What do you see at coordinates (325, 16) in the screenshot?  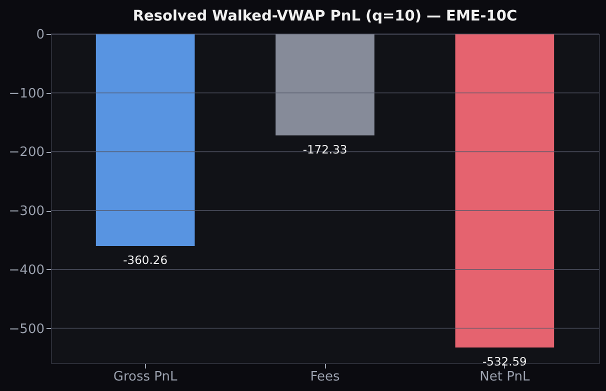 I see `chart-title: Resolved Walked-VWAP PnL (q=10) — EME-10C` at bounding box center [325, 16].